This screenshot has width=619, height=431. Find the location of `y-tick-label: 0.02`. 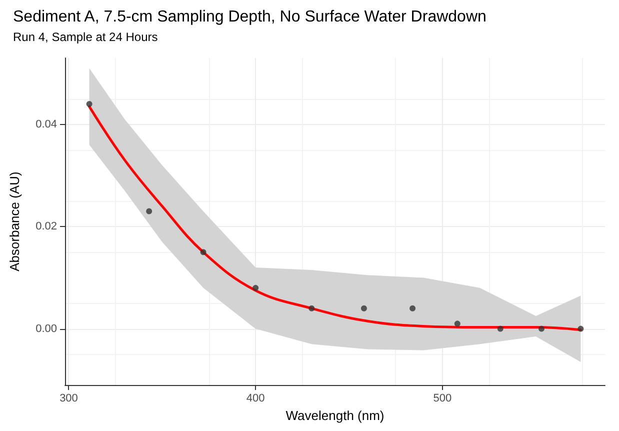

y-tick-label: 0.02 is located at coordinates (46, 226).